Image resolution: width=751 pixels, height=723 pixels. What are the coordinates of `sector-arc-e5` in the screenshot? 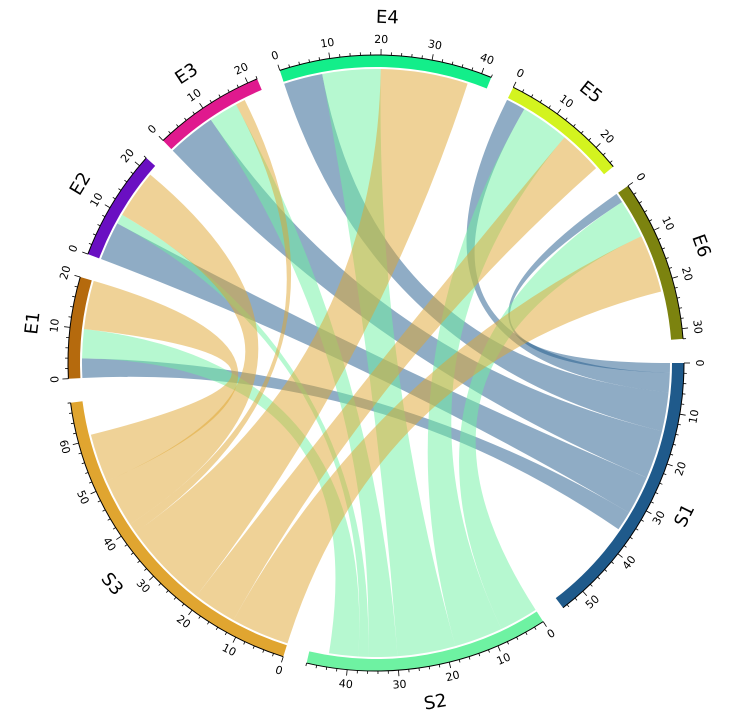 It's located at (560, 131).